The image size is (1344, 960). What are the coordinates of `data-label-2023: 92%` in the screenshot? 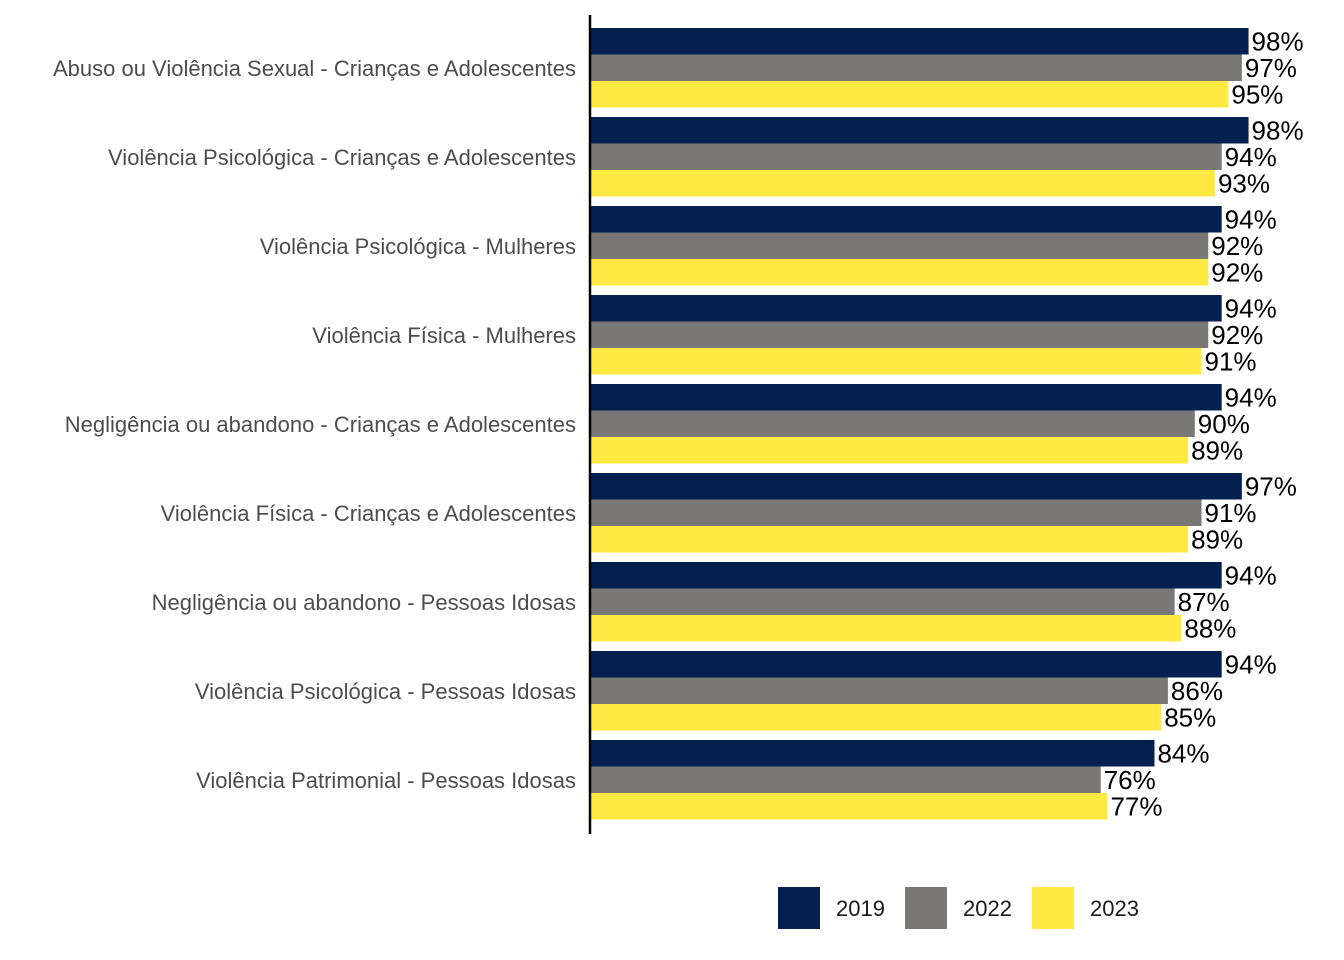 It's located at (1237, 272).